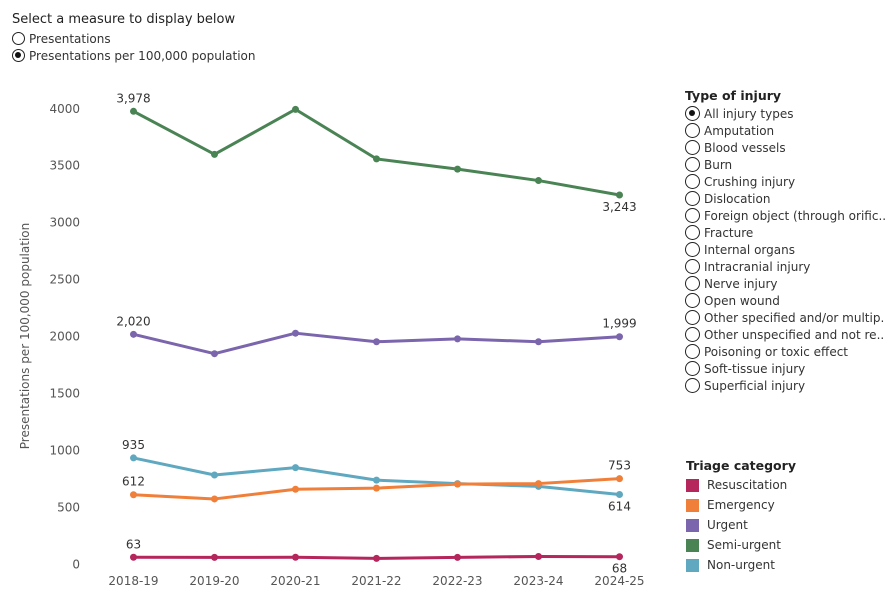  I want to click on injury-option: Foreign object (through orific.., so click(785, 215).